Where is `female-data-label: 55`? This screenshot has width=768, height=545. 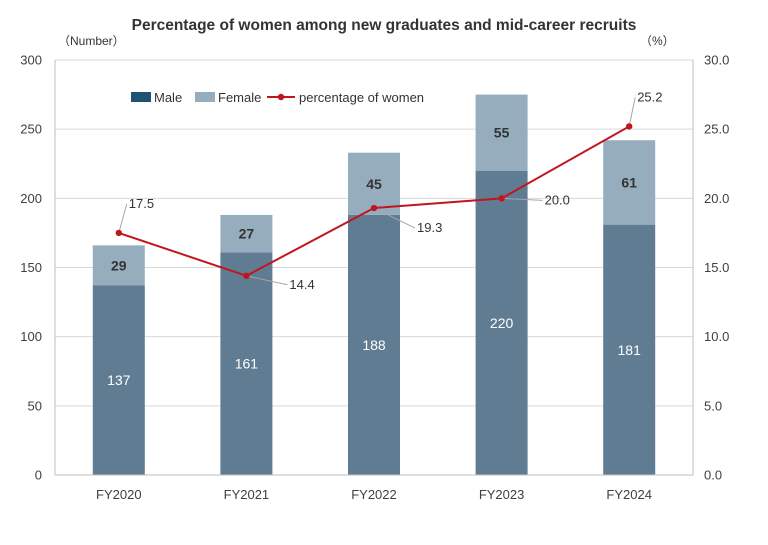 female-data-label: 55 is located at coordinates (502, 133).